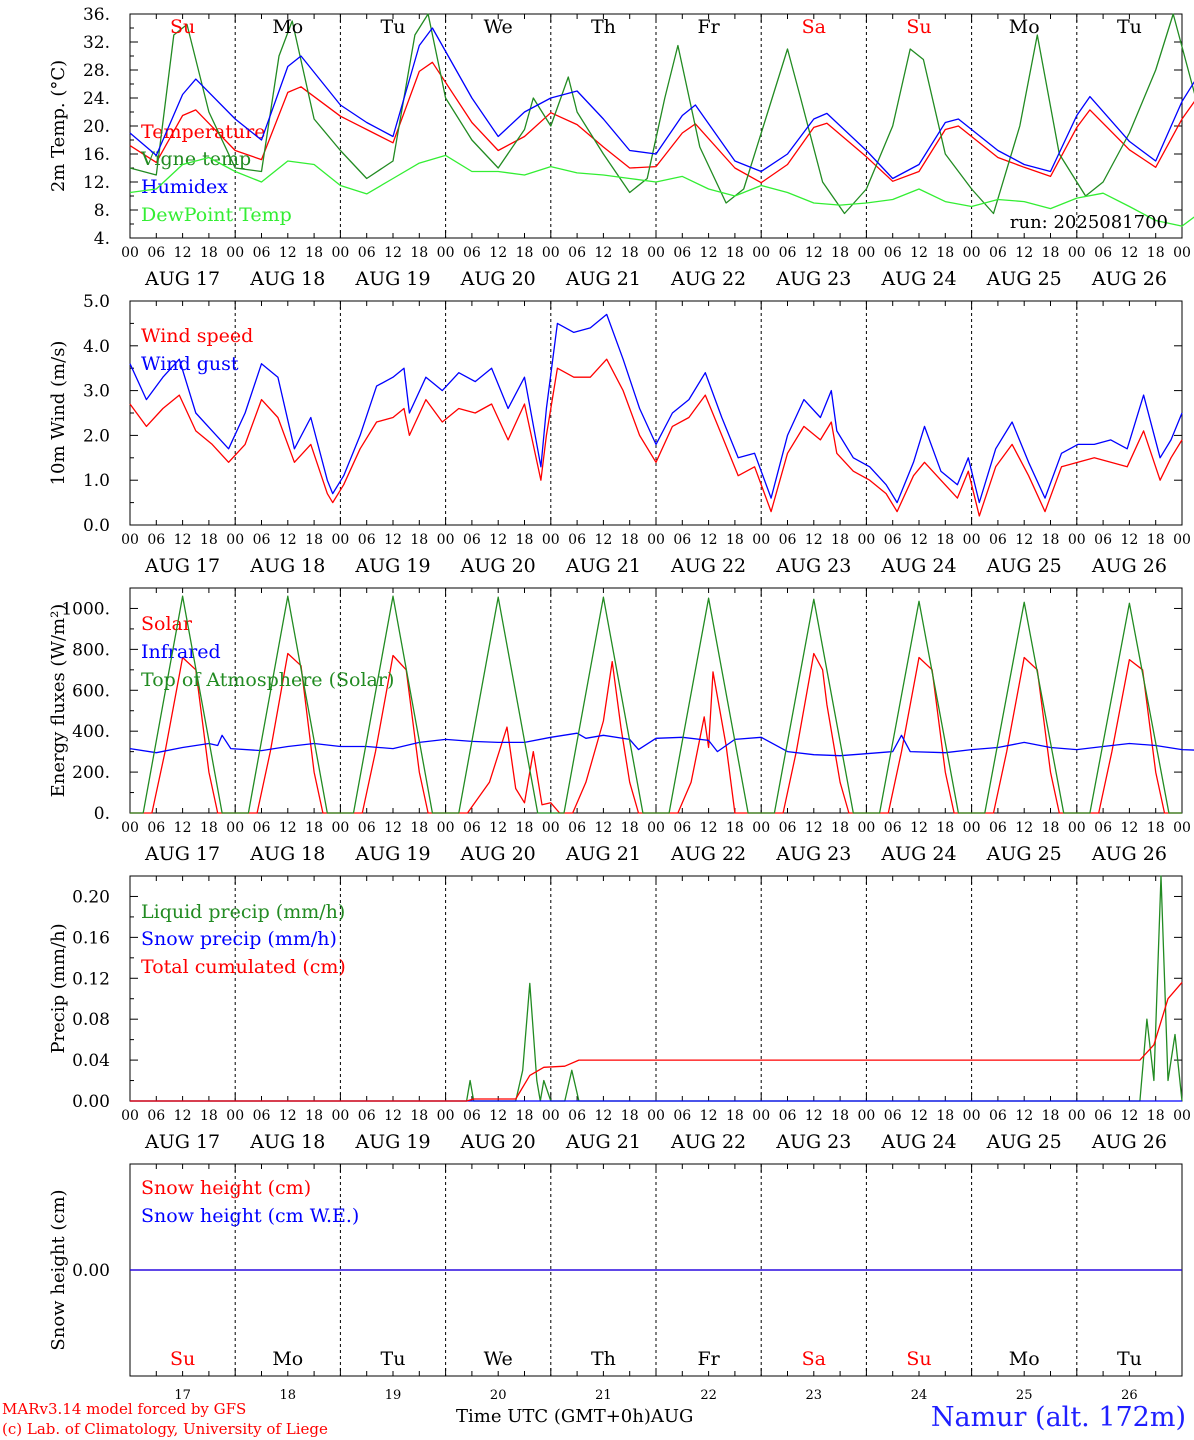  What do you see at coordinates (96, 183) in the screenshot?
I see `y-tick-label: 12.` at bounding box center [96, 183].